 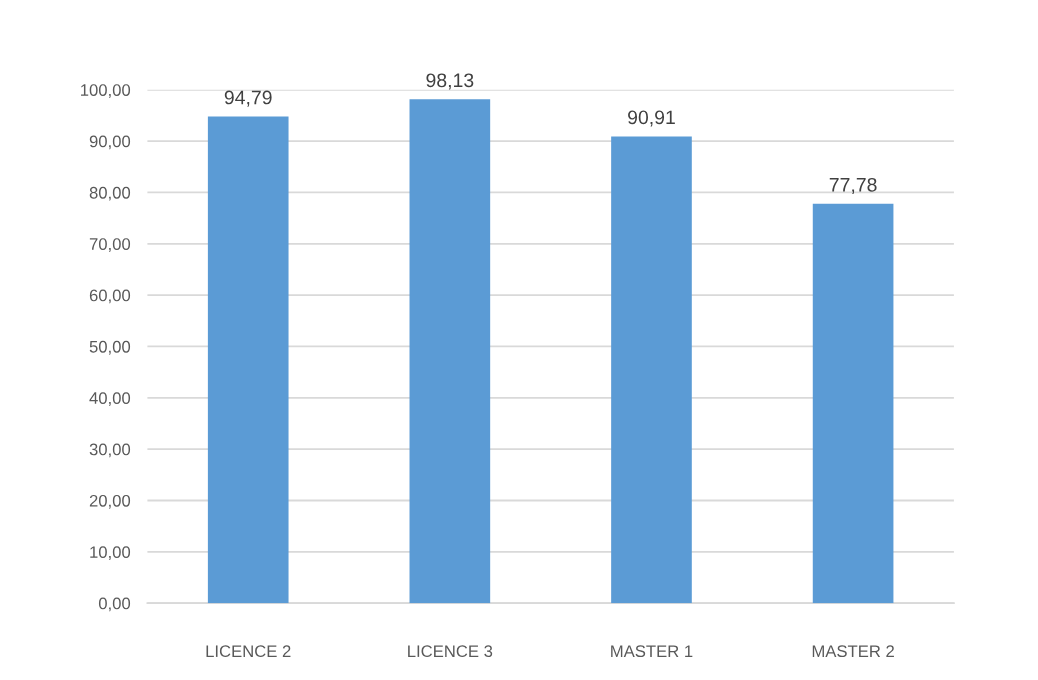 I want to click on data-label: 98,13, so click(x=450, y=81).